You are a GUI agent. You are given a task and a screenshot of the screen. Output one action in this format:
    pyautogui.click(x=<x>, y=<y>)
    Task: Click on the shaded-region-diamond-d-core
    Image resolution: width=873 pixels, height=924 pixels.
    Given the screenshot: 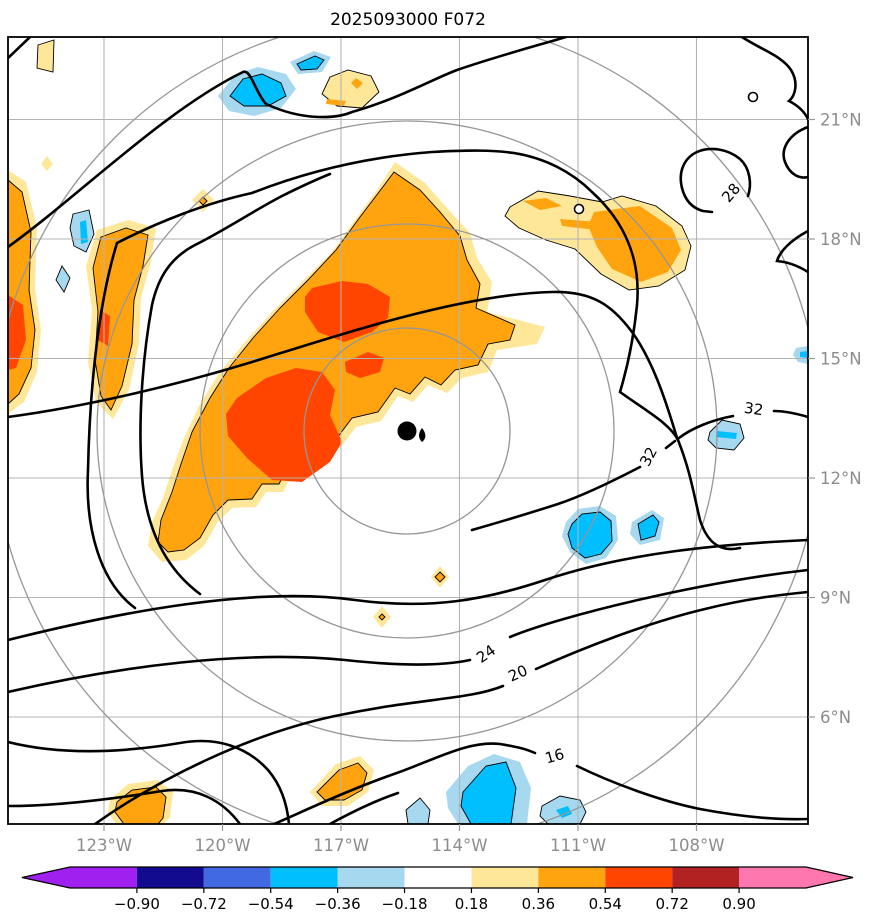 What is the action you would take?
    pyautogui.click(x=382, y=617)
    